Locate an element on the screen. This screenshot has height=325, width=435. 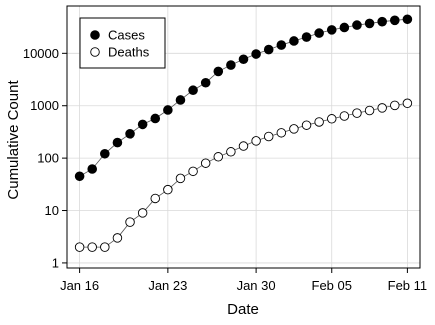
legend-box is located at coordinates (122, 43).